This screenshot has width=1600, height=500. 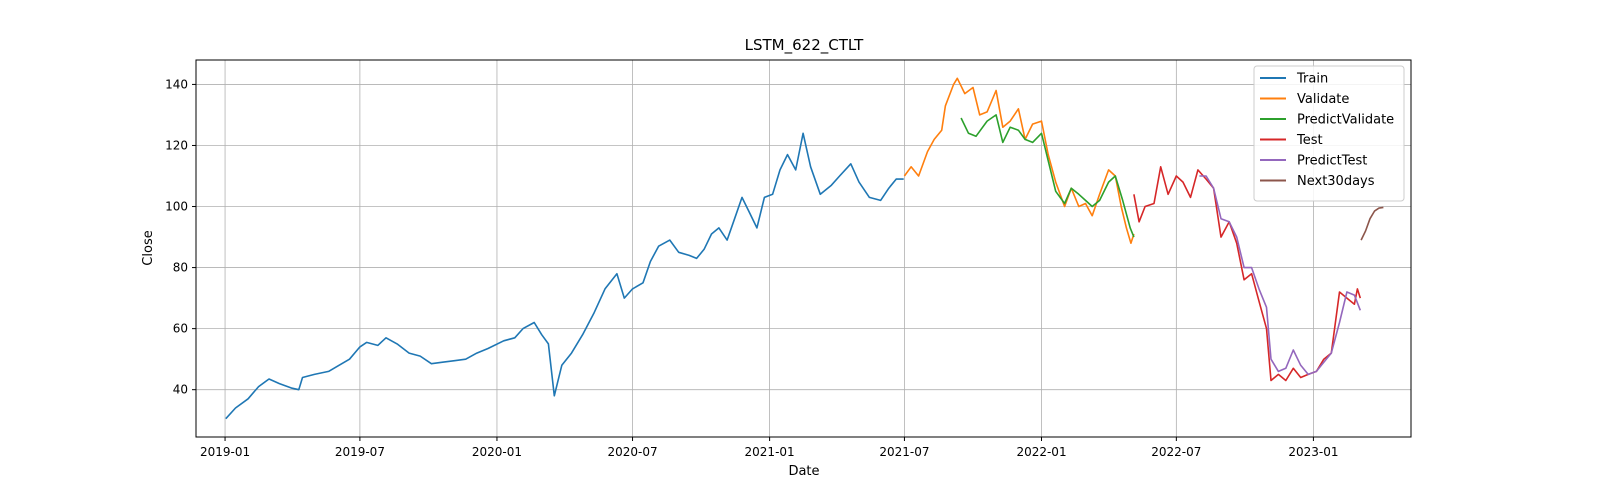 What do you see at coordinates (225, 452) in the screenshot?
I see `x-tick-label: 2019-01` at bounding box center [225, 452].